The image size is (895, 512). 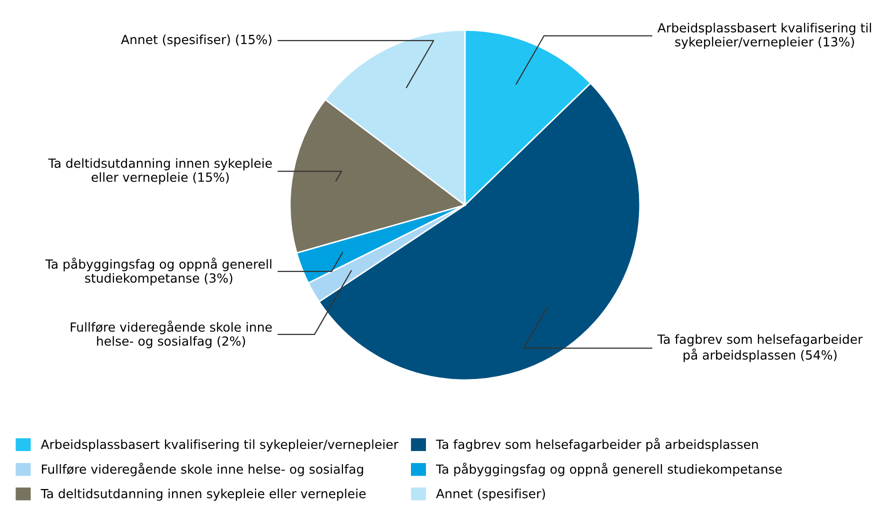 What do you see at coordinates (203, 469) in the screenshot?
I see `legend-label: Fullføre videregående skole inne helse- og sosialfag` at bounding box center [203, 469].